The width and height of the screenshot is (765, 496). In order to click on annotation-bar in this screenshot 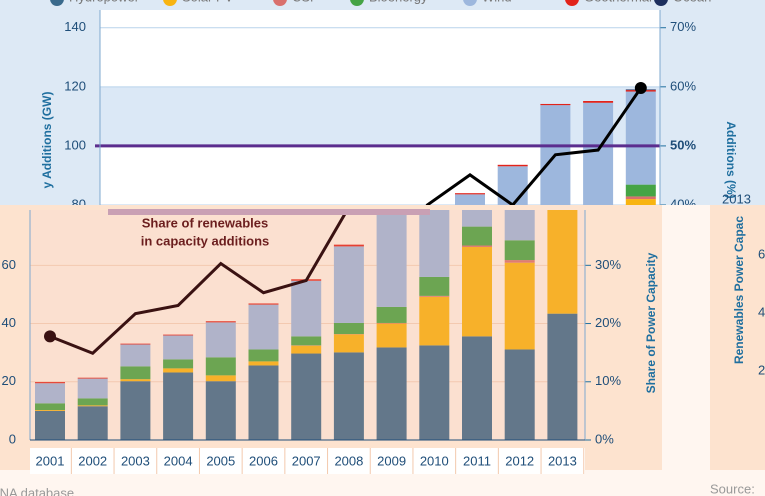, I will do `click(269, 212)`.